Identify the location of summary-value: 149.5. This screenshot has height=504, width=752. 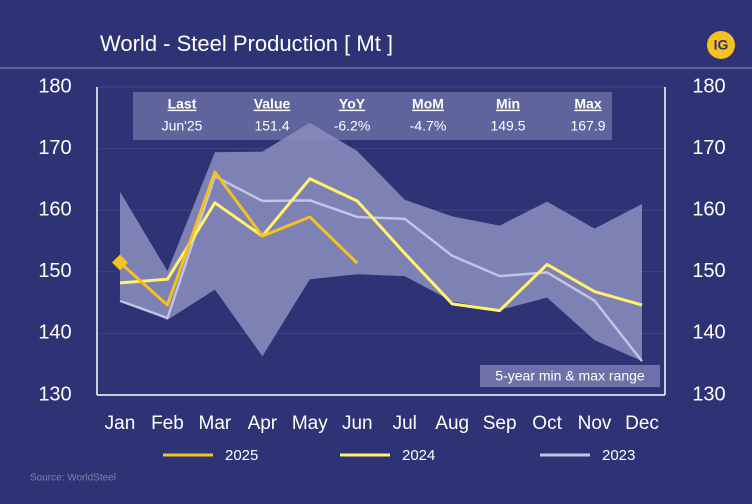
(507, 126).